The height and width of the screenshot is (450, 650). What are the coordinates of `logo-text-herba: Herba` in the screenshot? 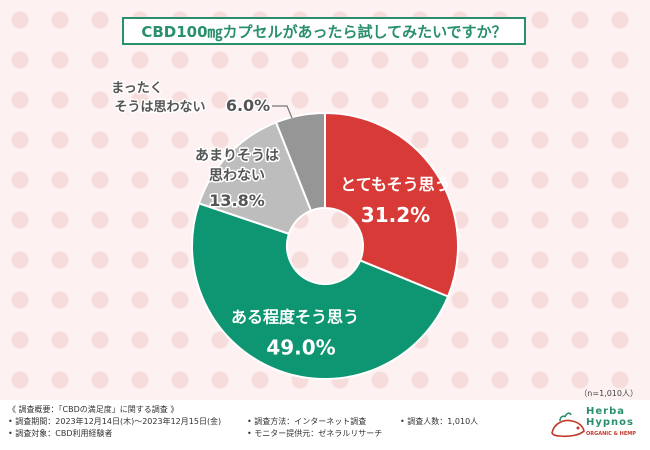 It's located at (605, 411).